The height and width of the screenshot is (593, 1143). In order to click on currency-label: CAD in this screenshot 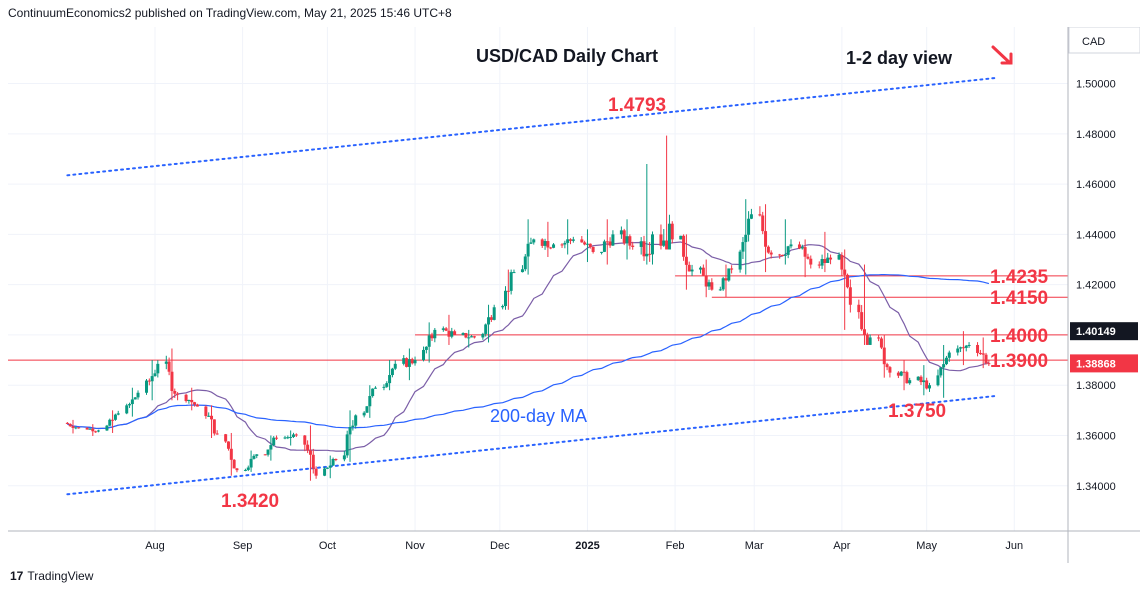, I will do `click(1093, 42)`.